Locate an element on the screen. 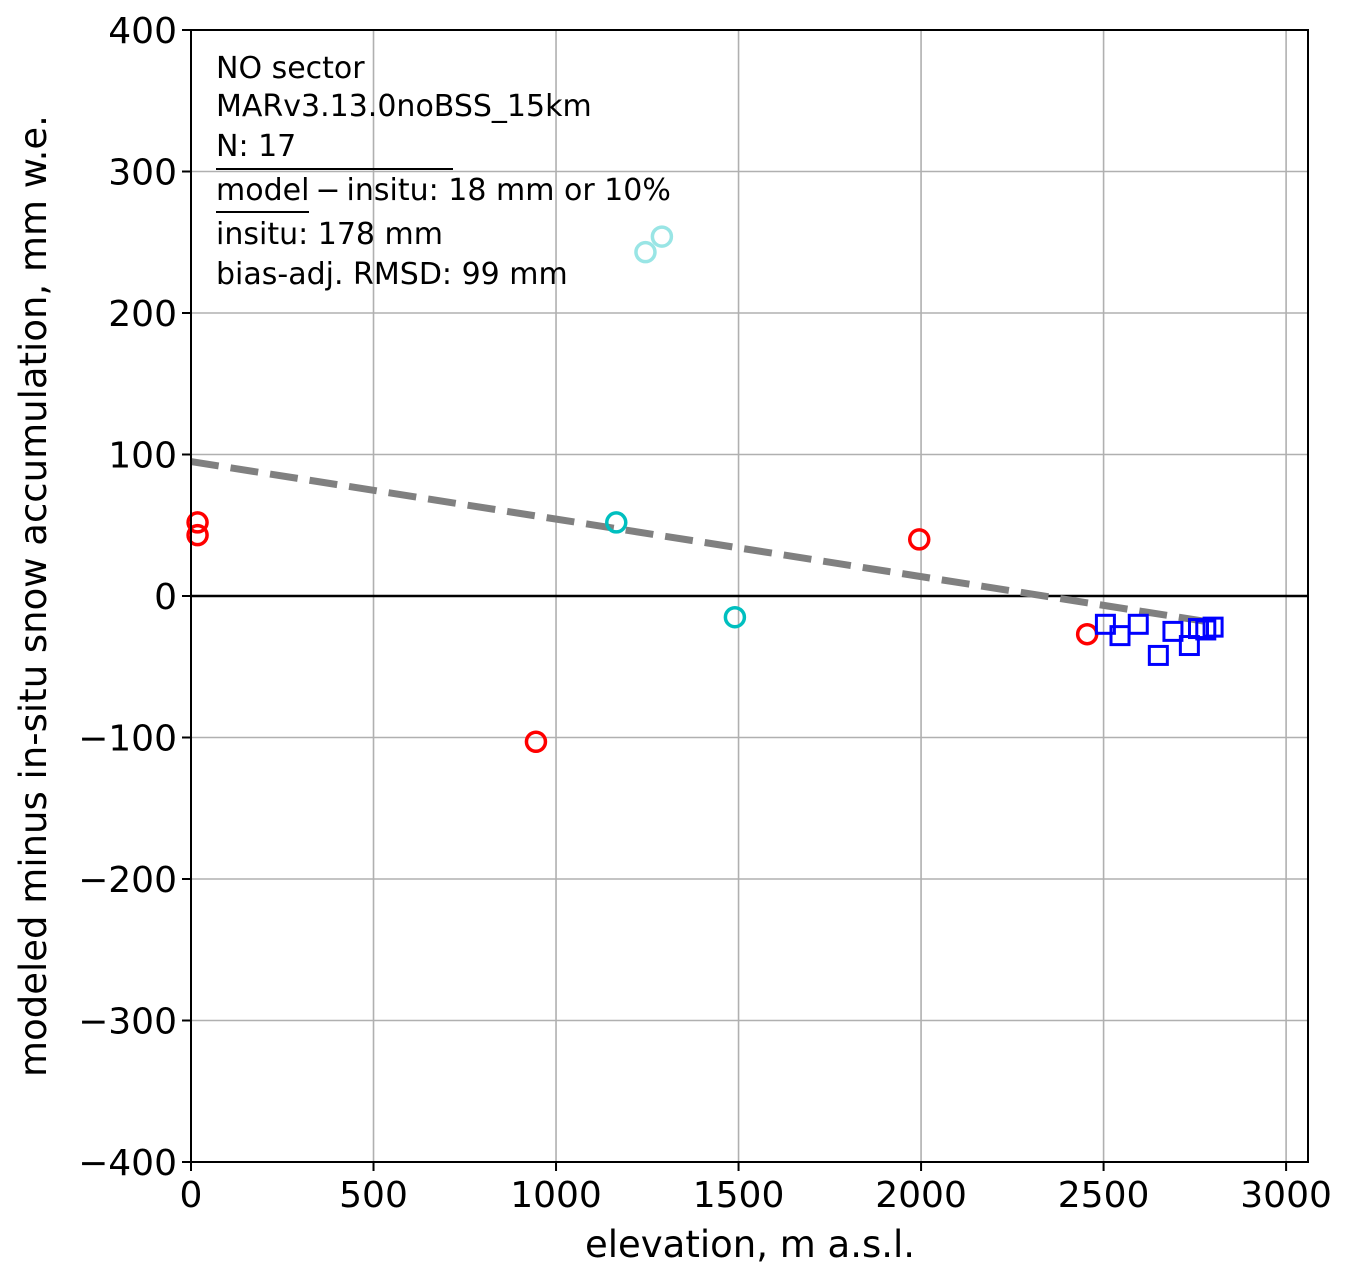  y-tick-label: −200 is located at coordinates (127, 880).